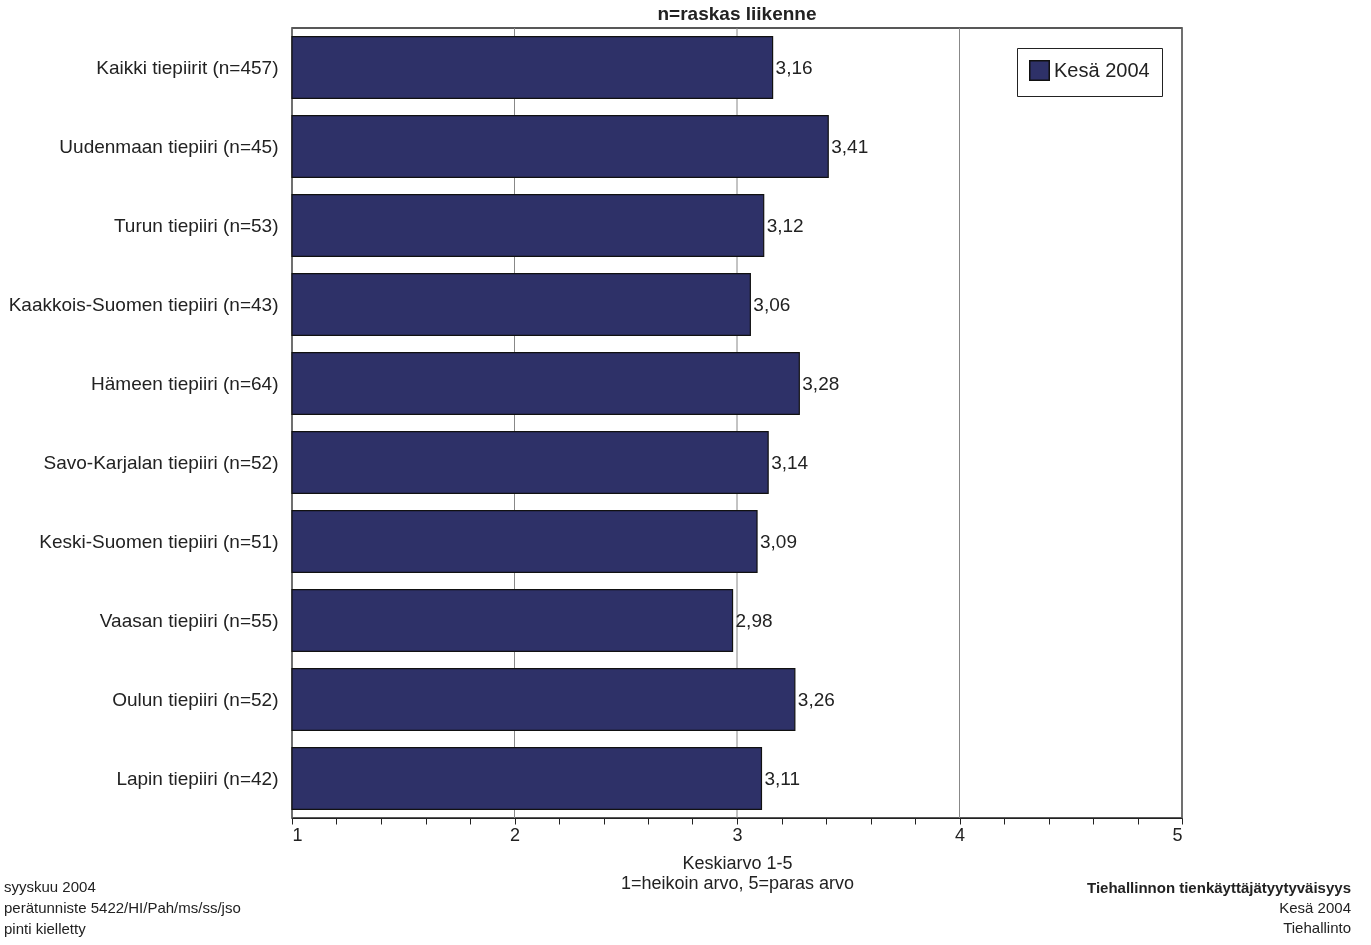 The width and height of the screenshot is (1371, 945). Describe the element at coordinates (737, 834) in the screenshot. I see `x-tick-label: 3` at that location.